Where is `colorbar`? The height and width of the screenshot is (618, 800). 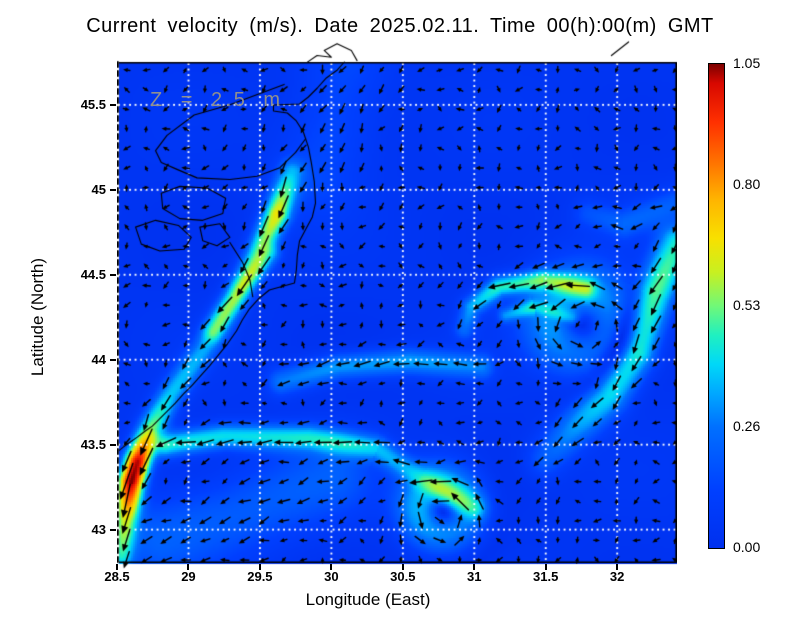 colorbar is located at coordinates (716, 306).